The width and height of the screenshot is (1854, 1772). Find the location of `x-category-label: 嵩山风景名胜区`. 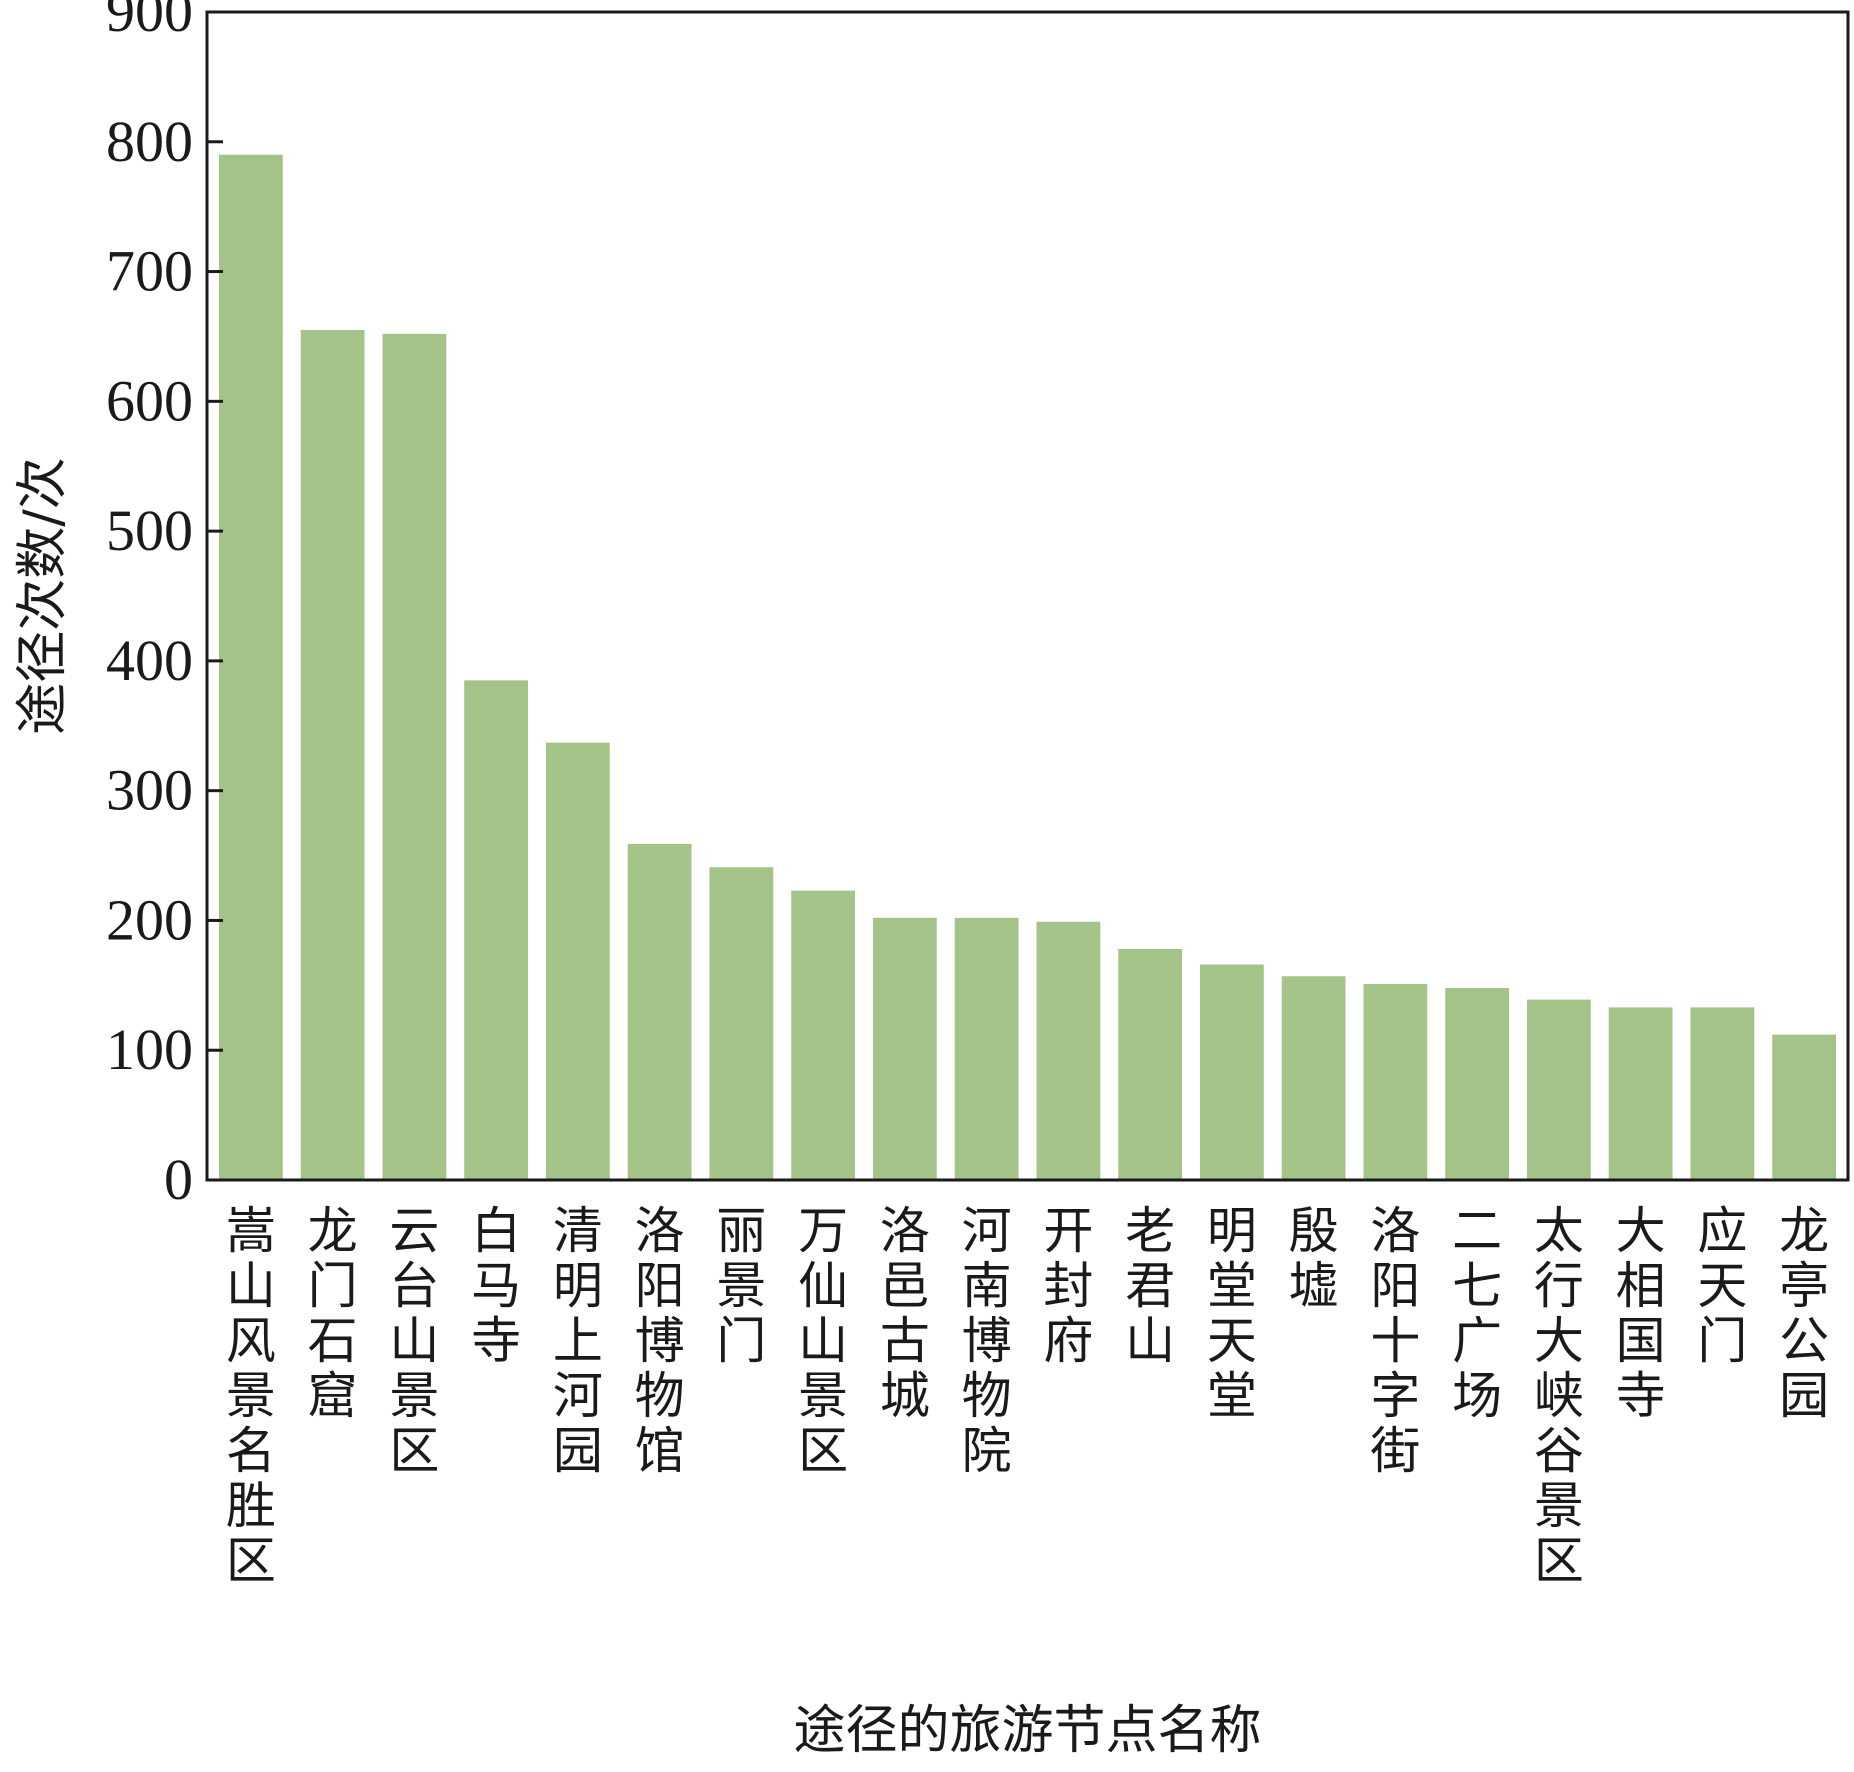

x-category-label: 嵩山风景名胜区 is located at coordinates (251, 1396).